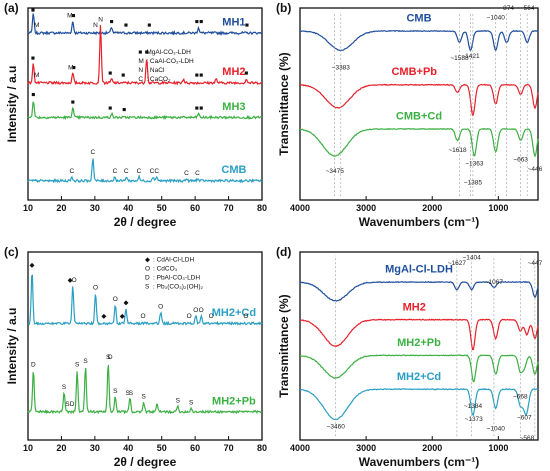 The height and width of the screenshot is (471, 550). I want to click on legend-text: : Pb₃(CO₃)₂(OH)₂, so click(178, 286).